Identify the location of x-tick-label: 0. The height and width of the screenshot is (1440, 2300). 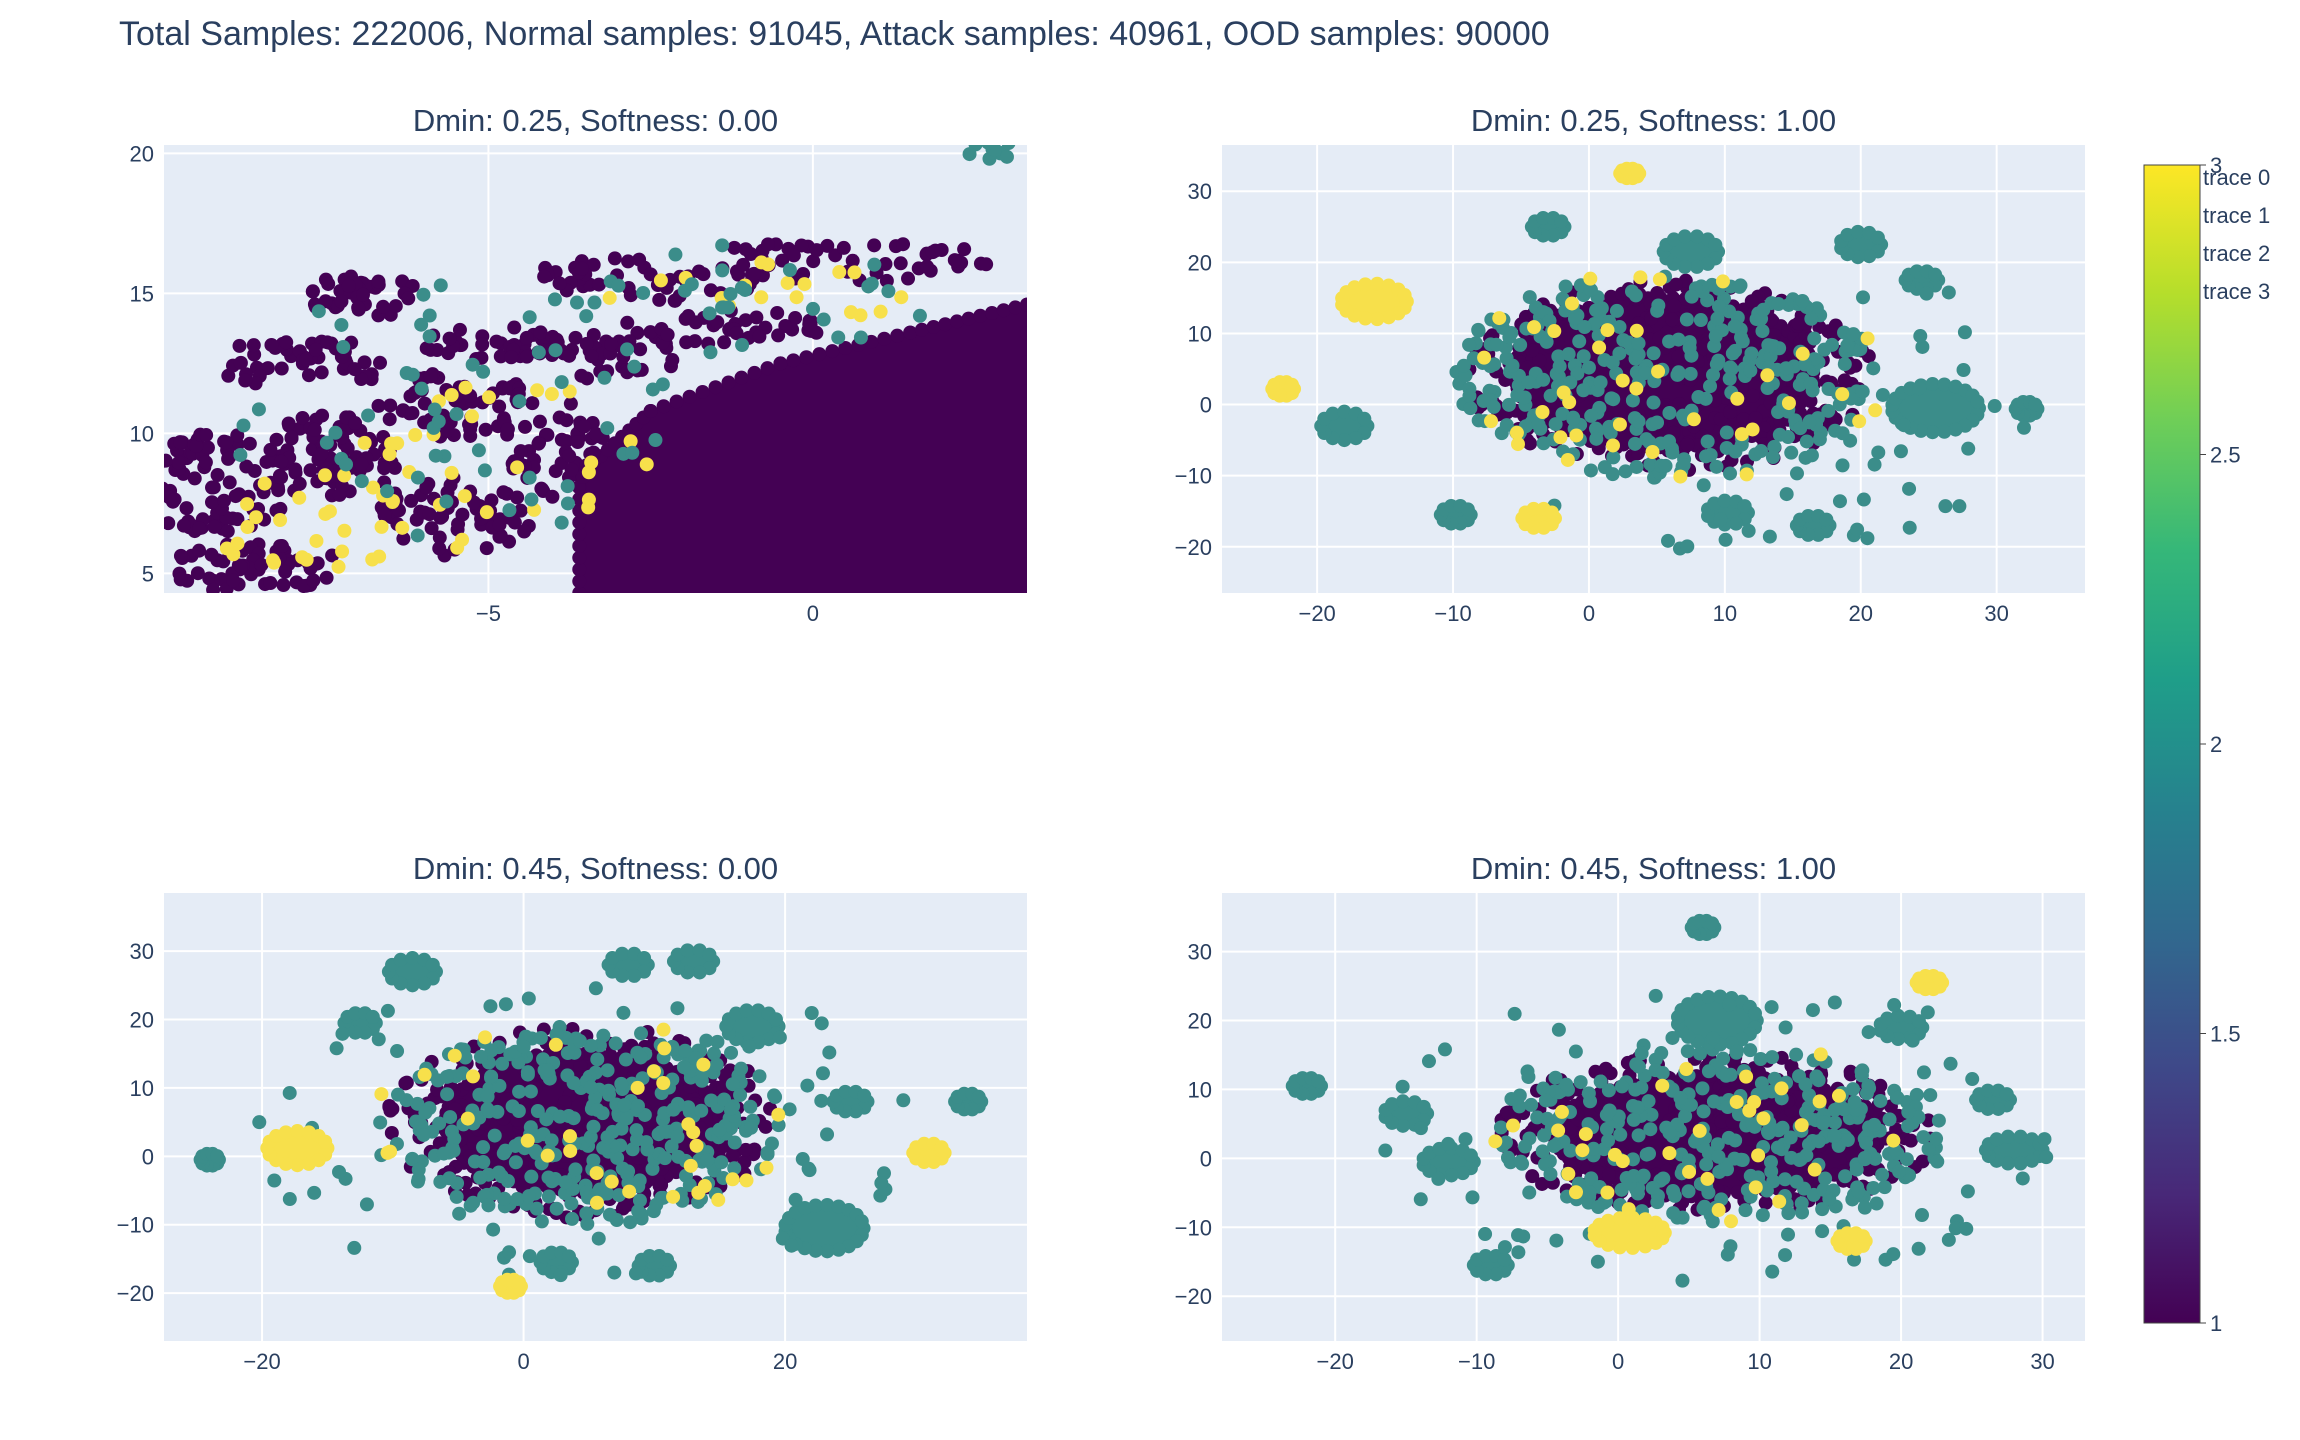
(1589, 613).